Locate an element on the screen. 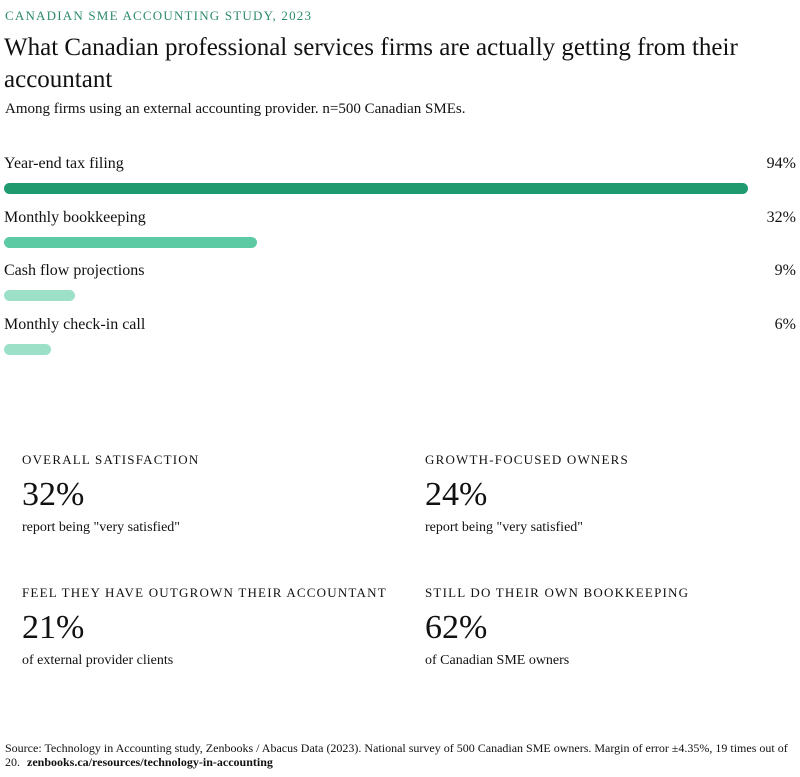  bar-category-label: Monthly bookkeeping is located at coordinates (75, 217).